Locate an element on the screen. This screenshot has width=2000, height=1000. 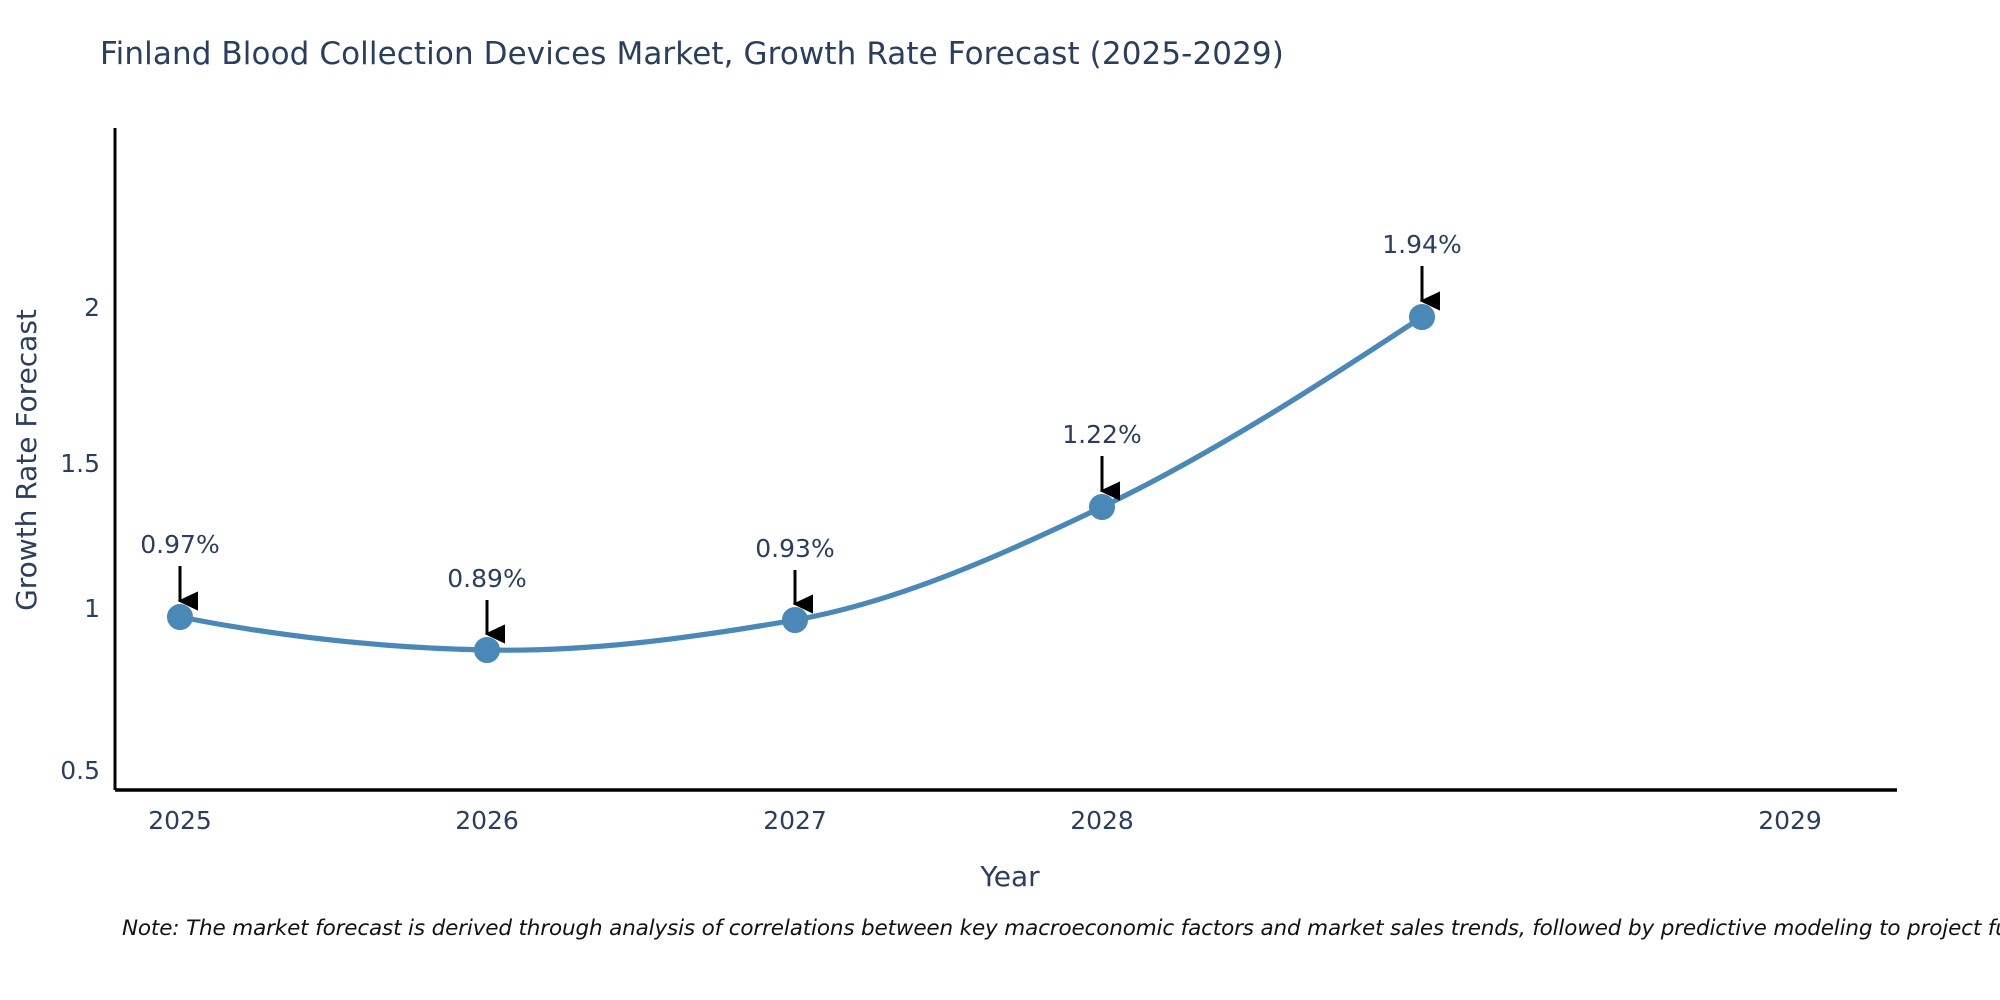
data-point-label: 0.97% is located at coordinates (179, 544).